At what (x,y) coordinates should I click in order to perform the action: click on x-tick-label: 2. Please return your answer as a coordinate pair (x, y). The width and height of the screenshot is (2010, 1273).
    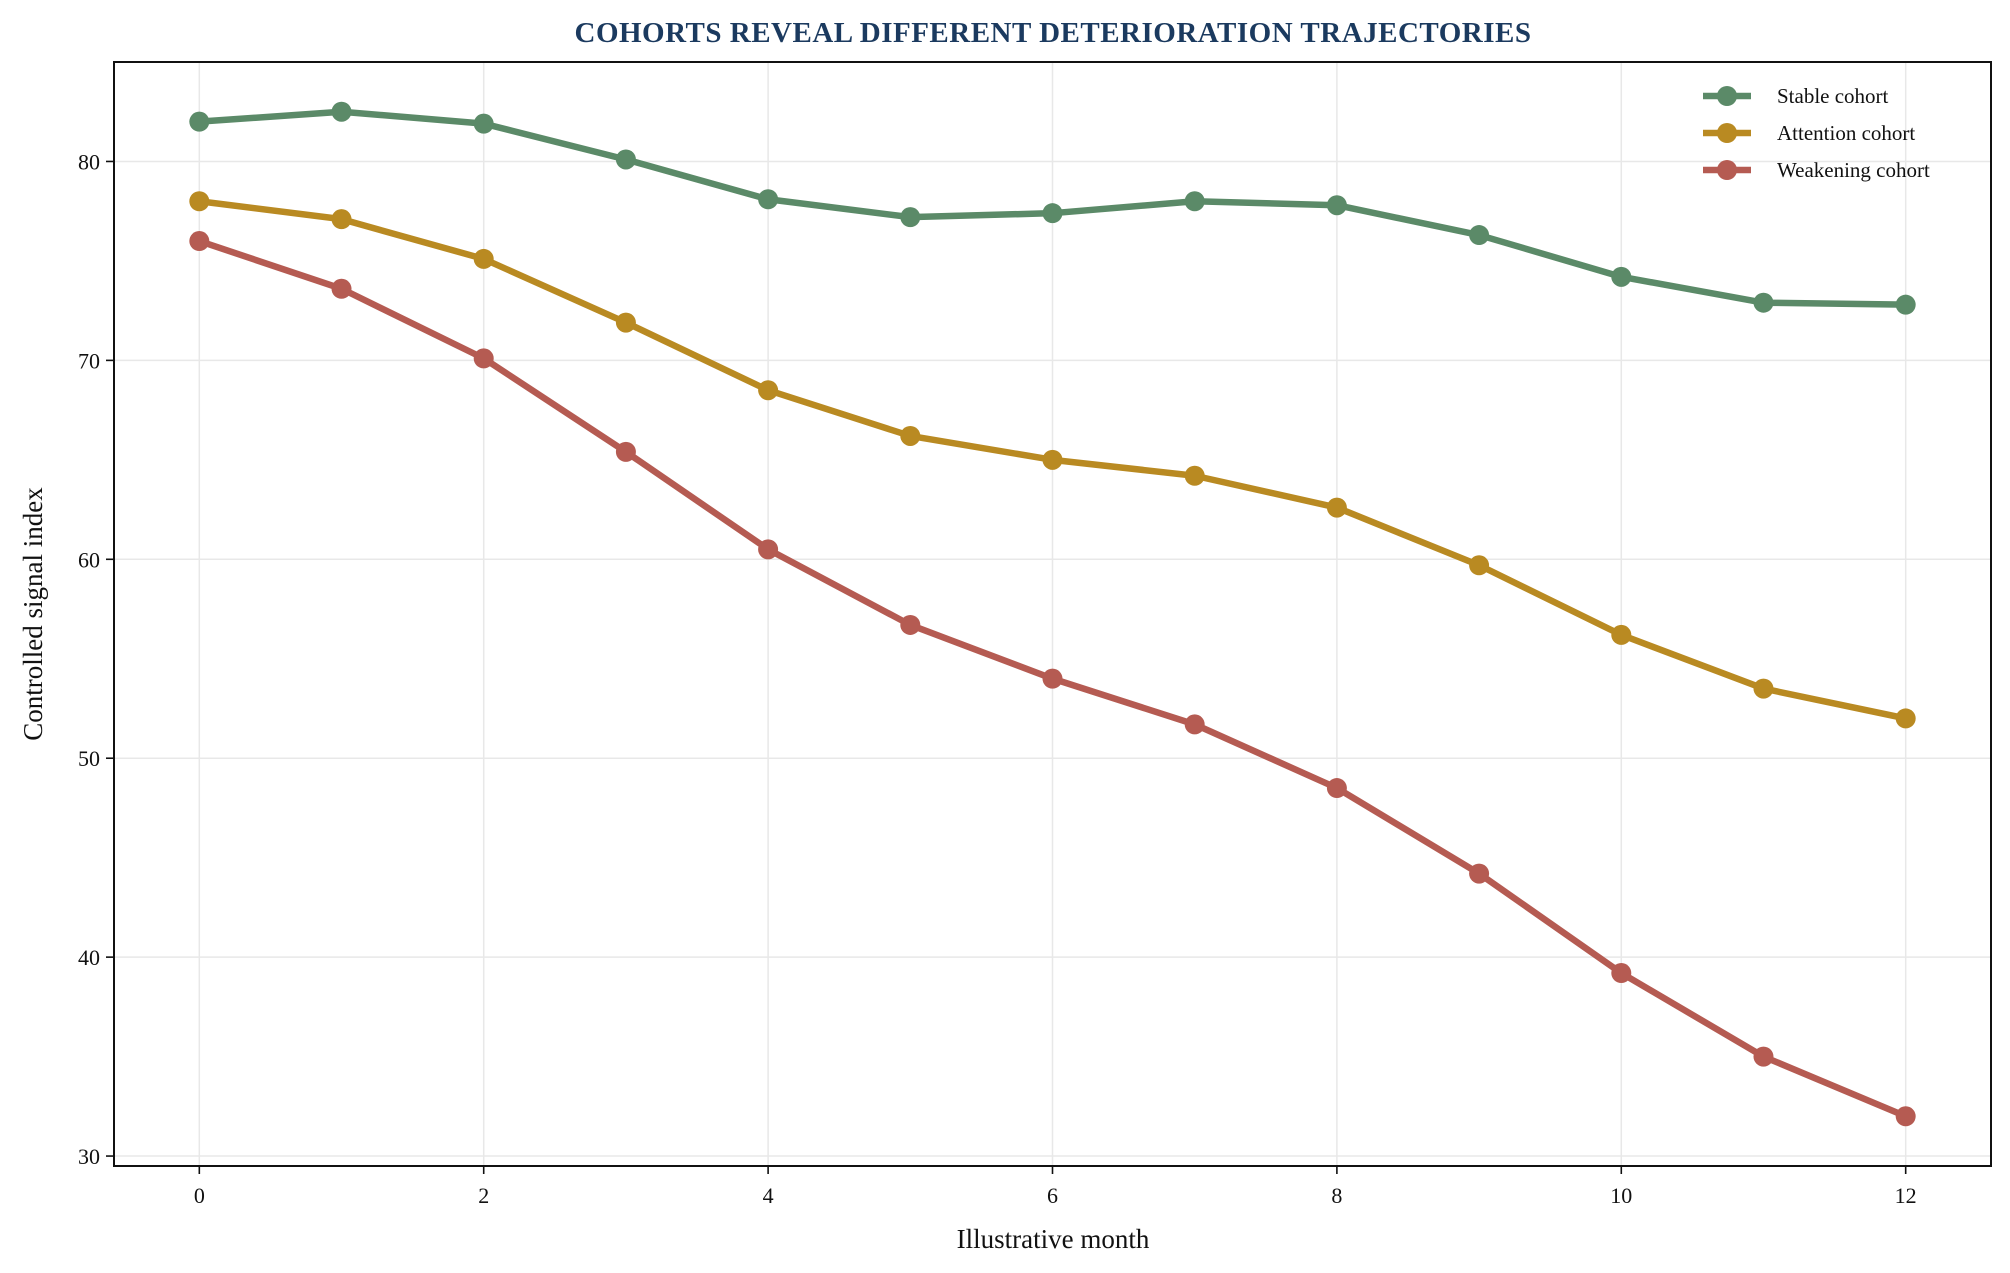
    Looking at the image, I should click on (483, 1195).